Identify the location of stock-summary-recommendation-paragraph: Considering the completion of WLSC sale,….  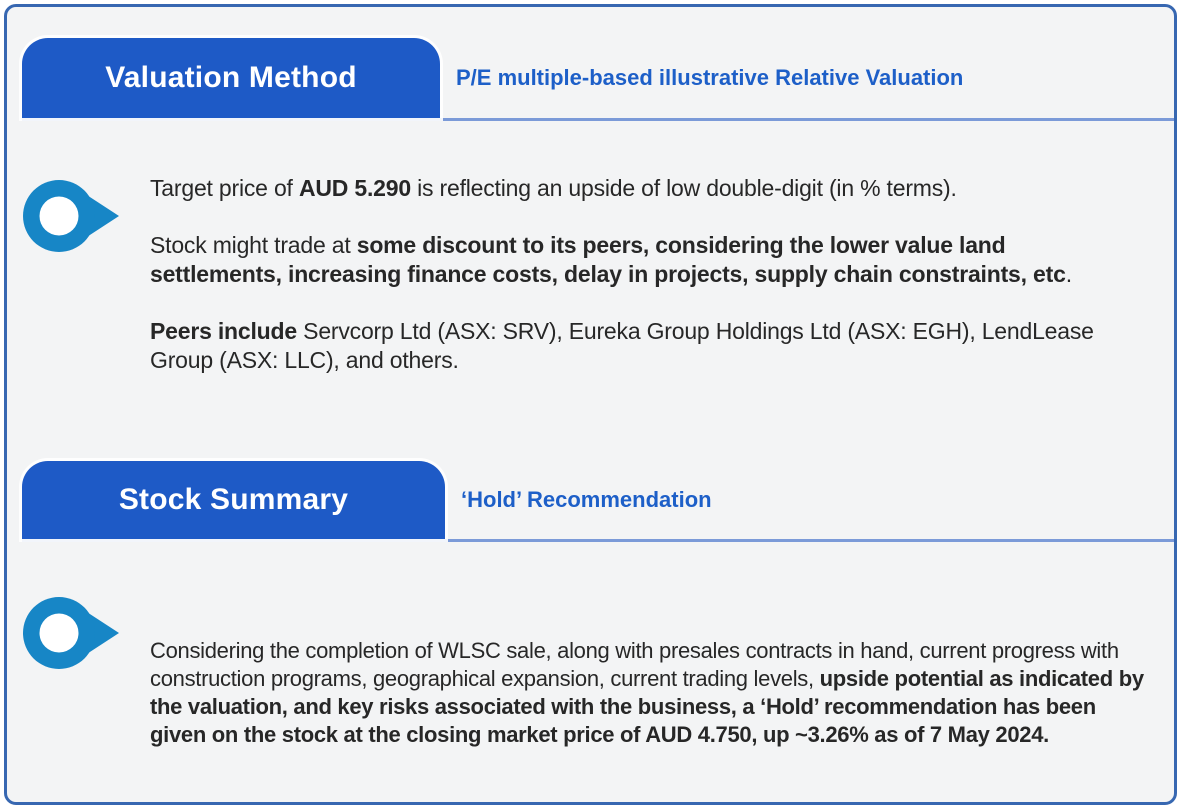
(647, 692).